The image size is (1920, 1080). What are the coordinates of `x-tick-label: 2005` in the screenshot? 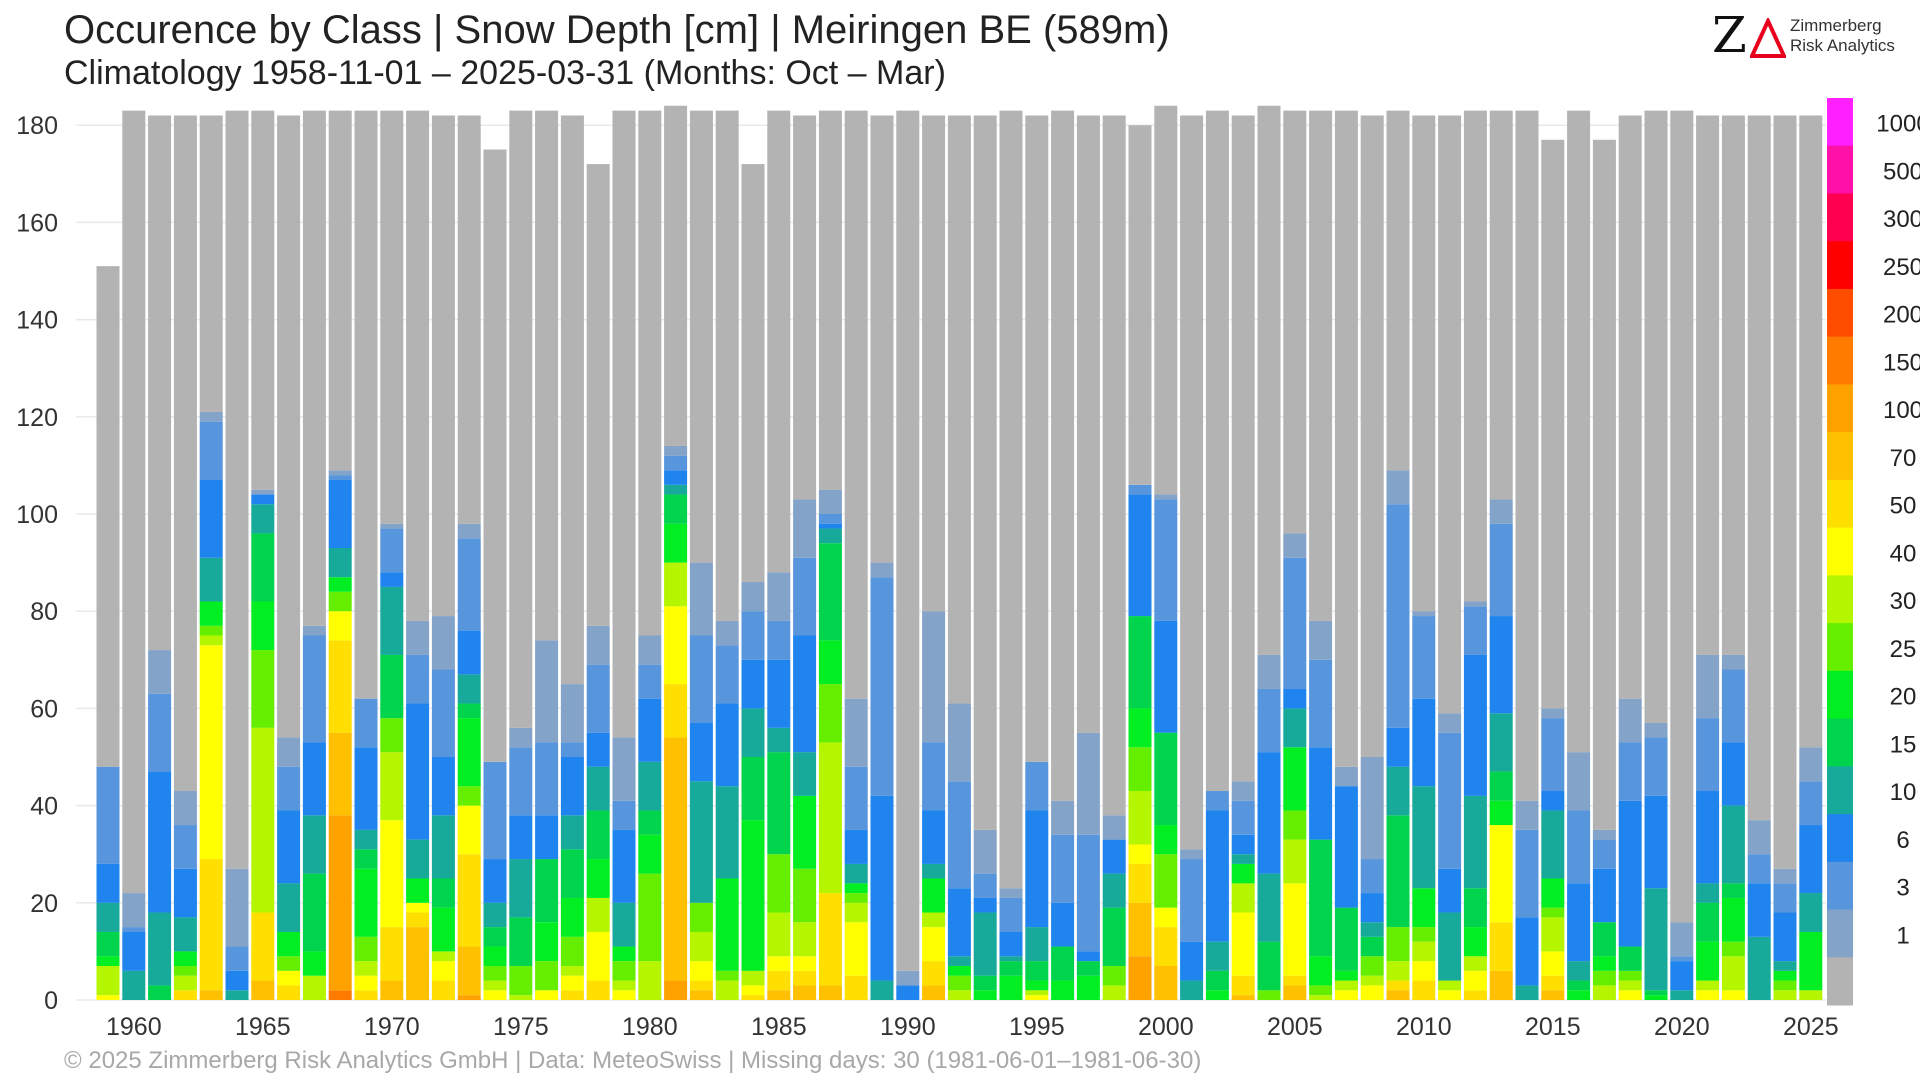 It's located at (1295, 1027).